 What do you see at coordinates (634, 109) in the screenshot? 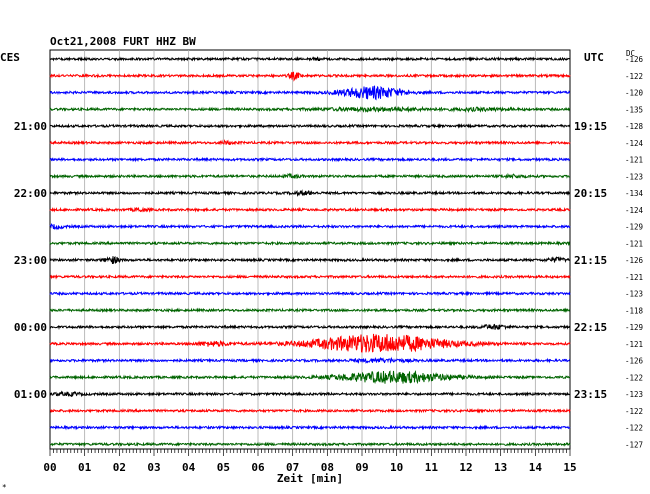
I see `dc-offset-3: -135` at bounding box center [634, 109].